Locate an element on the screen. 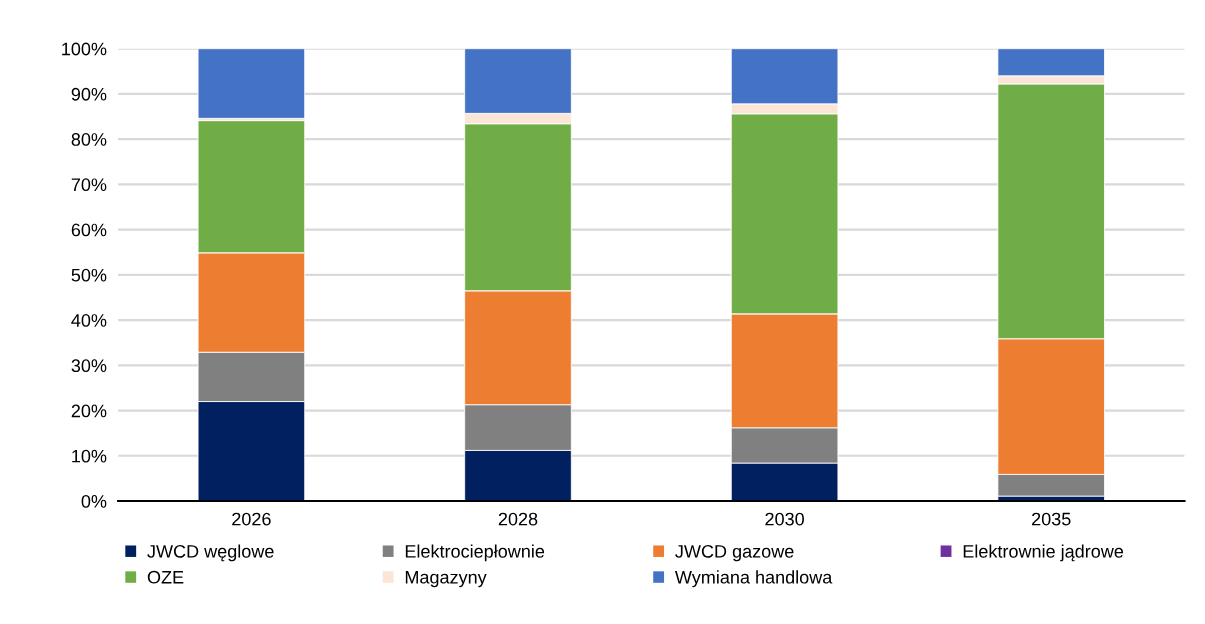 Image resolution: width=1205 pixels, height=624 pixels. y-tick-label: 40% is located at coordinates (89, 320).